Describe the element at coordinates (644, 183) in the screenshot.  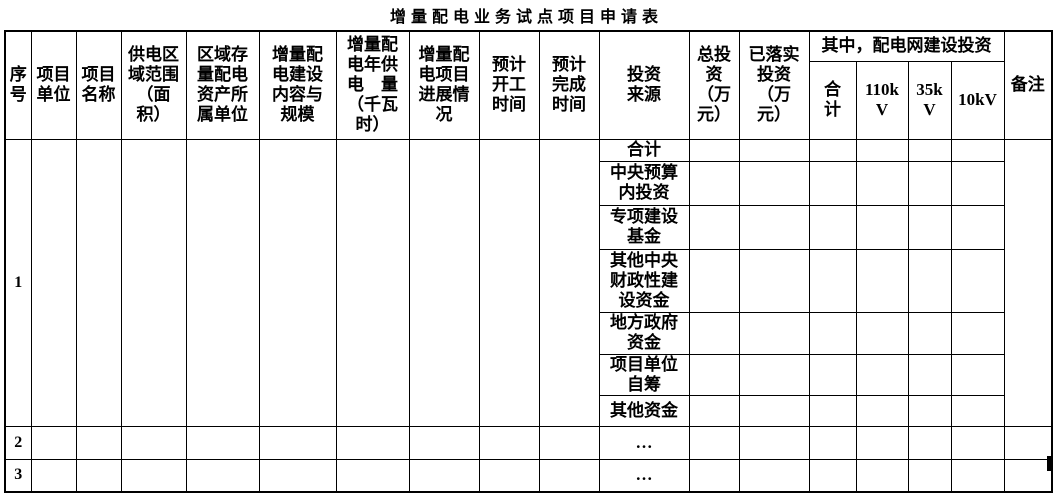
I see `cell-funding-source-central-budget: 中央预算 内投资` at that location.